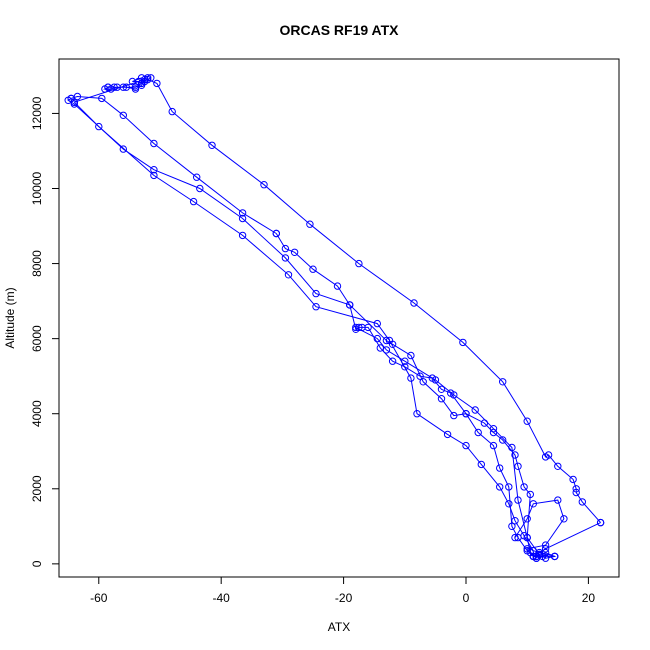 This screenshot has height=650, width=650. Describe the element at coordinates (589, 598) in the screenshot. I see `x-tick-label: 20` at that location.